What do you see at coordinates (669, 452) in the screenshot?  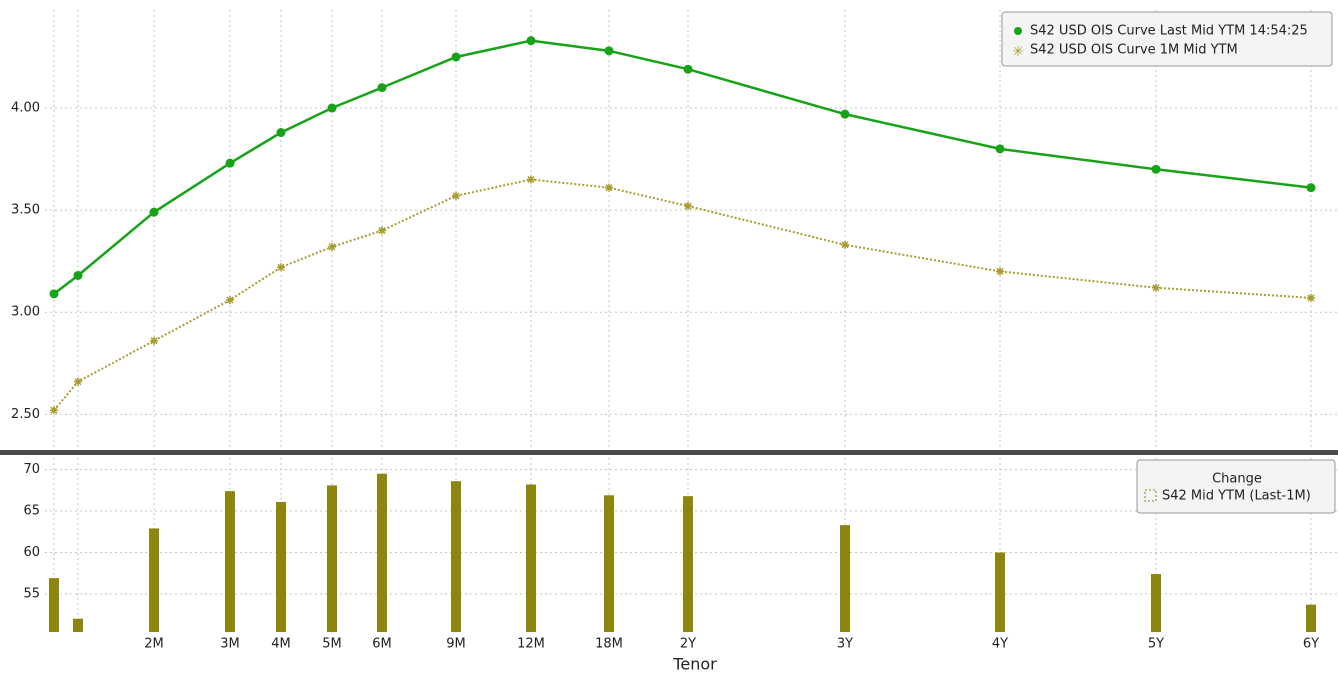 I see `panel-divider` at bounding box center [669, 452].